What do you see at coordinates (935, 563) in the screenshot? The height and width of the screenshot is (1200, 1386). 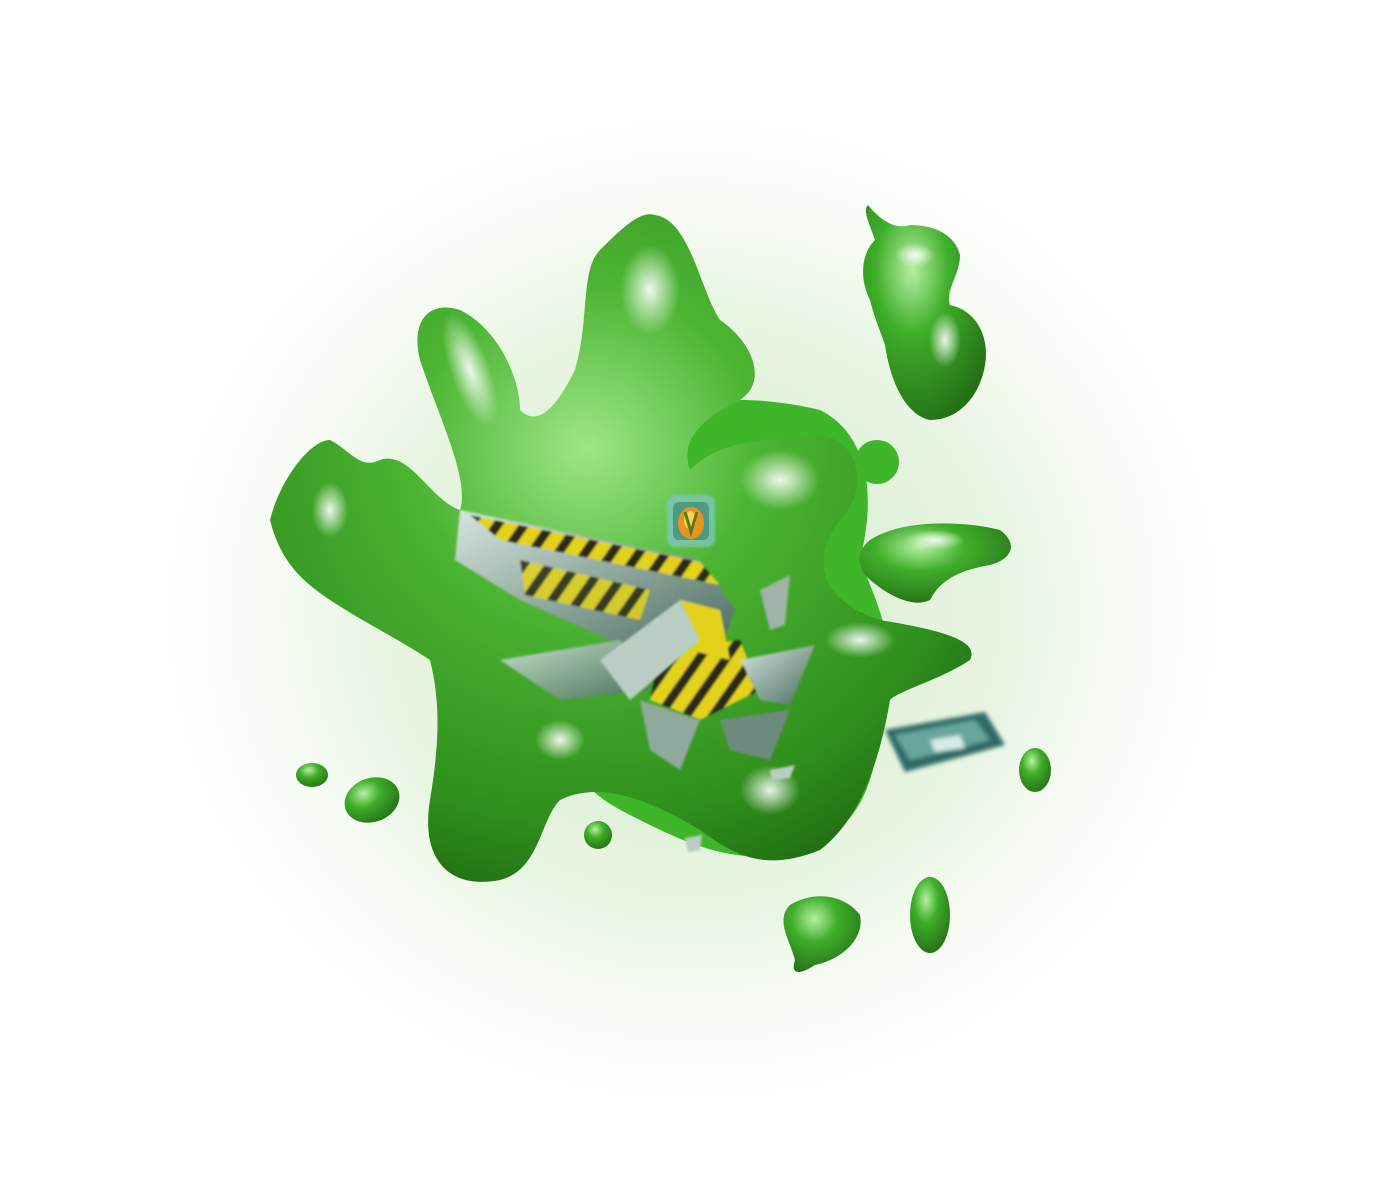 I see `slime-right-arm` at bounding box center [935, 563].